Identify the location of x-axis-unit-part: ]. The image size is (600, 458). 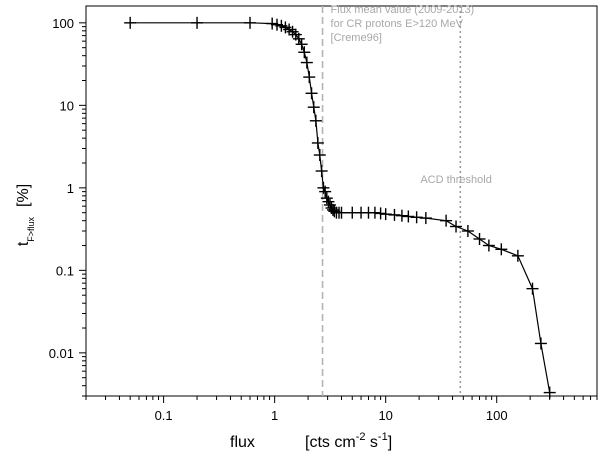
(390, 442).